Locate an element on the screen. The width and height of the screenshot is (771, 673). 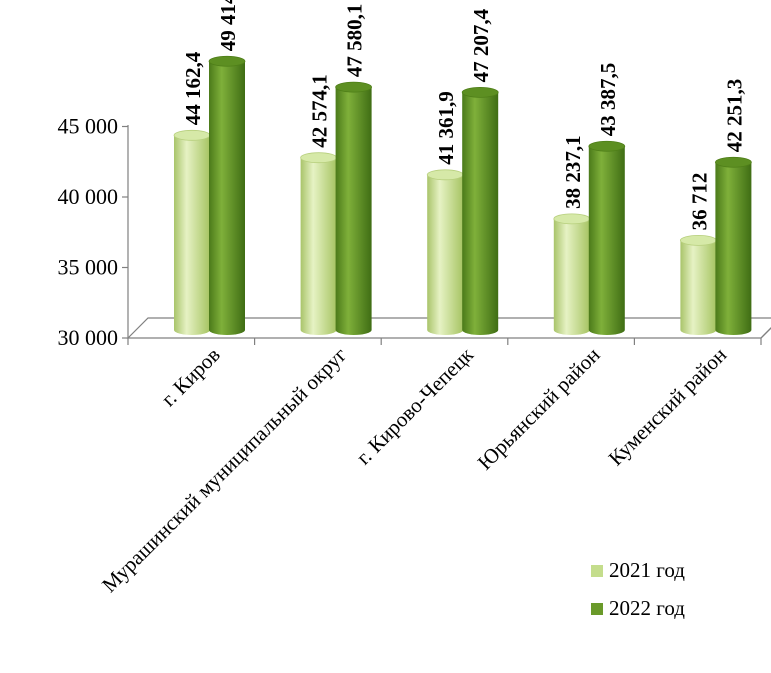
category-label: г. Киров is located at coordinates (190, 377).